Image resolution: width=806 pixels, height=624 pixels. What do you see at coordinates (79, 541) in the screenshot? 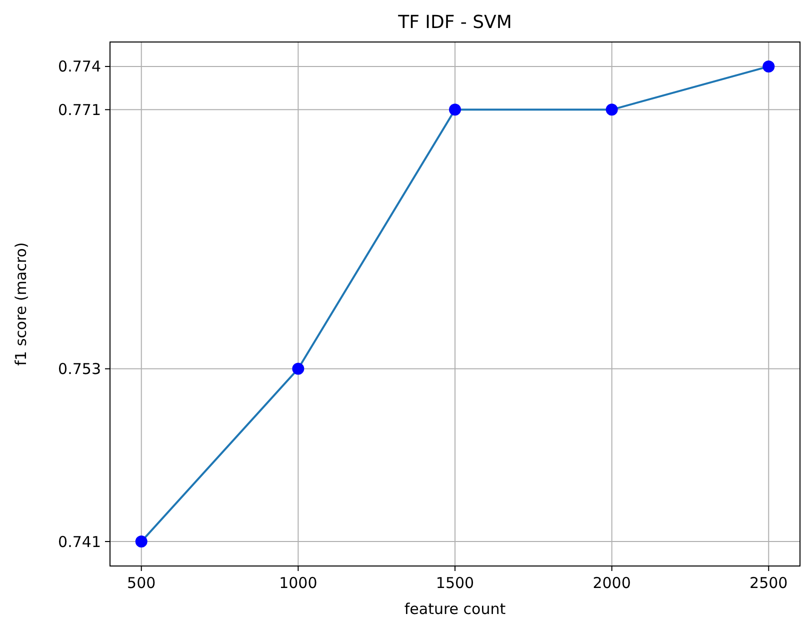
I see `y-tick-label: 0.741` at bounding box center [79, 541].